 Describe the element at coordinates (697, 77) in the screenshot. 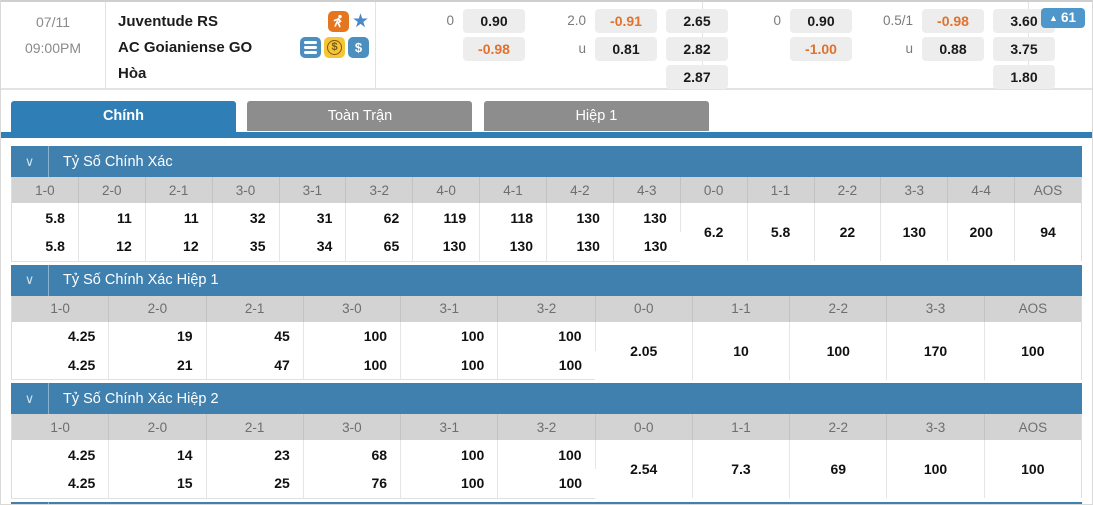

I see `draw-odds: 2.87` at that location.